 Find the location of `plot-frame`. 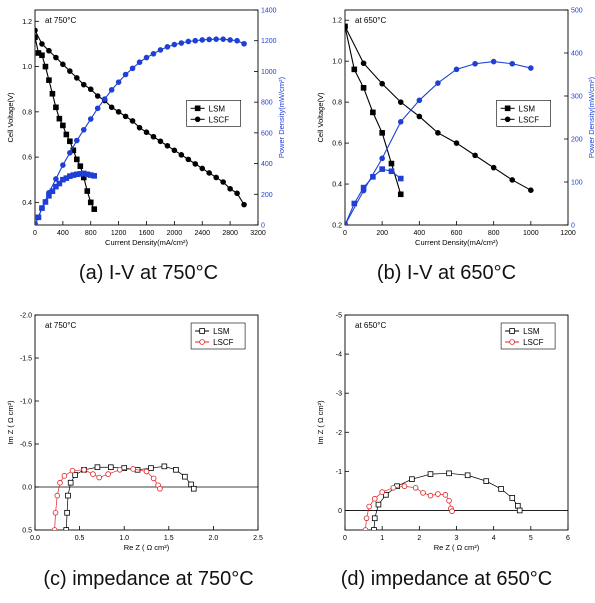

plot-frame is located at coordinates (146, 422).